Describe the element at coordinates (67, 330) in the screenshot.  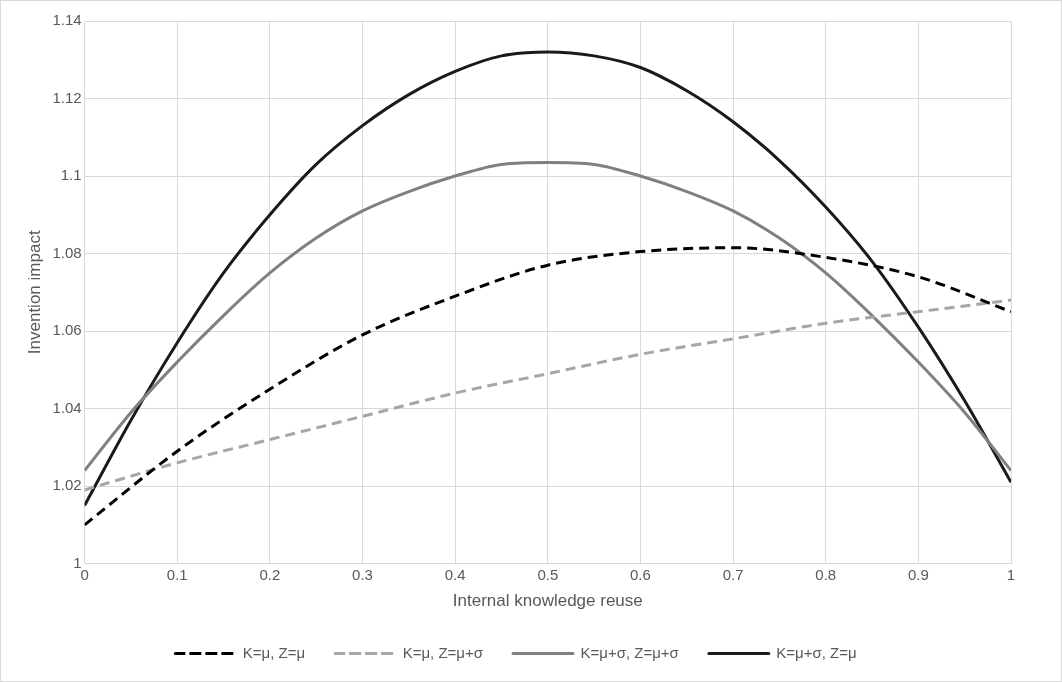
I see `y-tick-label: 1.06` at that location.